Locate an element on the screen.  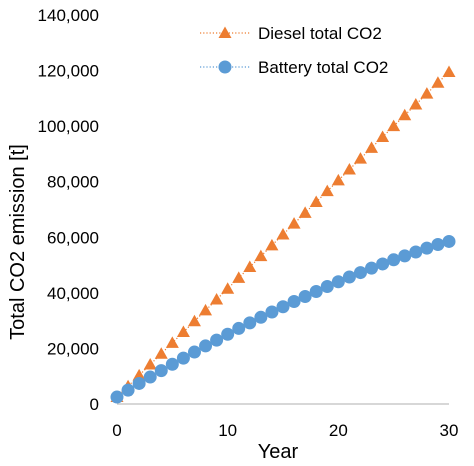
y-tick-label: 0 is located at coordinates (94, 404).